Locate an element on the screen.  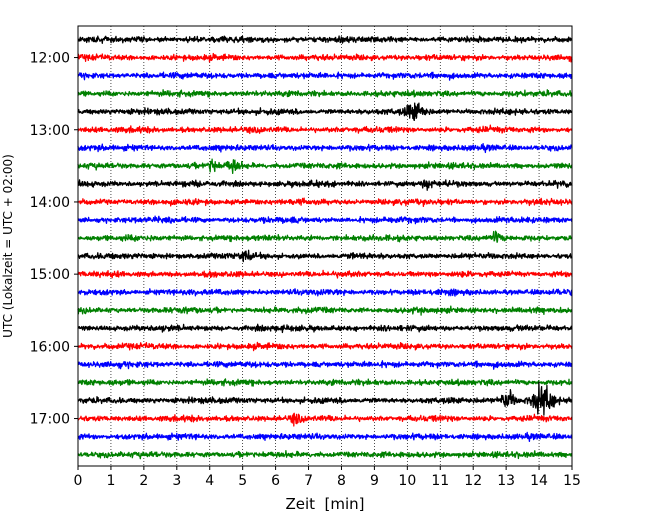
x-tick-label: 4 is located at coordinates (209, 481).